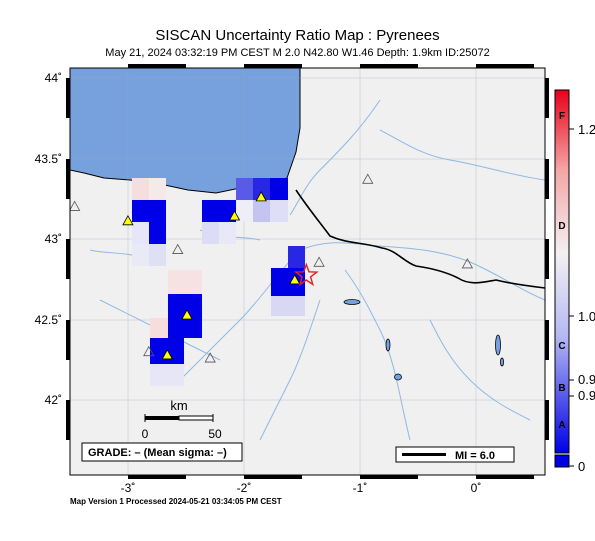 The image size is (595, 541). What do you see at coordinates (157, 453) in the screenshot?
I see `grade-text: GRADE: – (Mean sigma: –)` at bounding box center [157, 453].